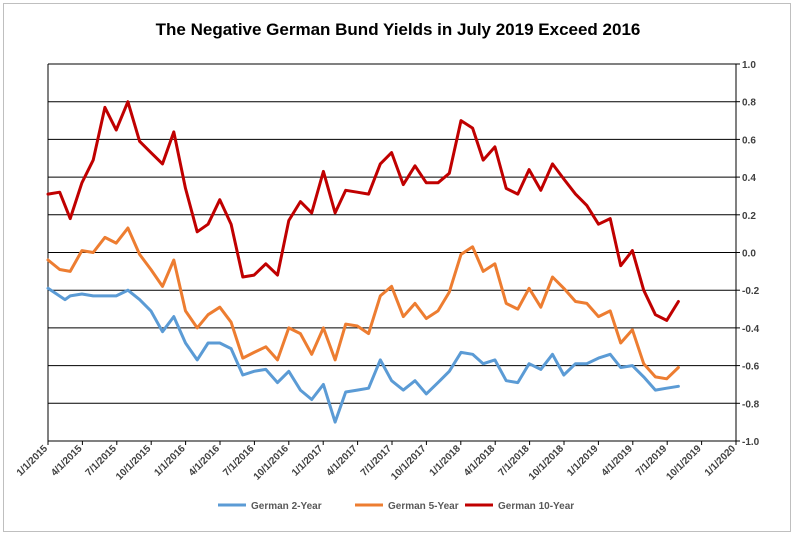 This screenshot has height=537, width=796. What do you see at coordinates (618, 461) in the screenshot?
I see `x-tick-label: 4/1/2019` at bounding box center [618, 461].